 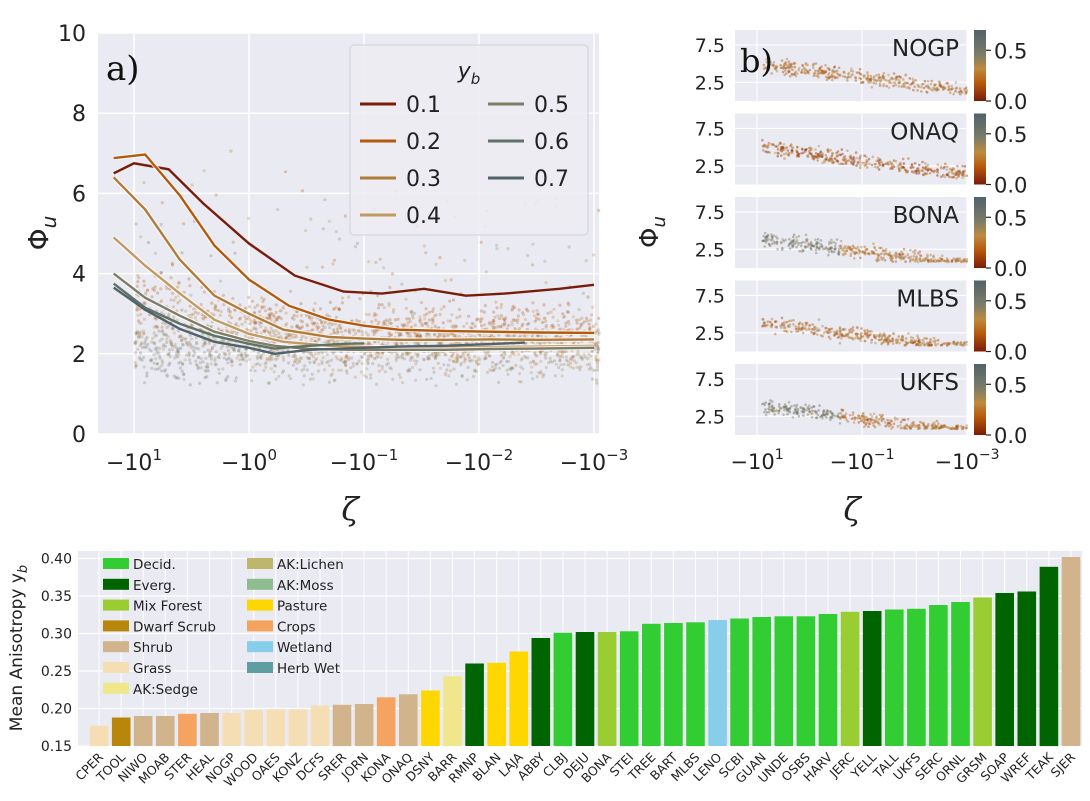 I want to click on x-tick-label: −10−3, so click(x=594, y=461).